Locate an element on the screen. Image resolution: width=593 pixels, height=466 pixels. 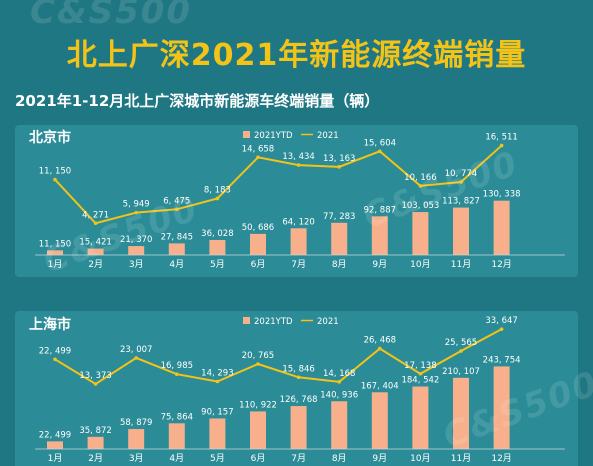
bar-data-label: 113, 827 is located at coordinates (461, 202).